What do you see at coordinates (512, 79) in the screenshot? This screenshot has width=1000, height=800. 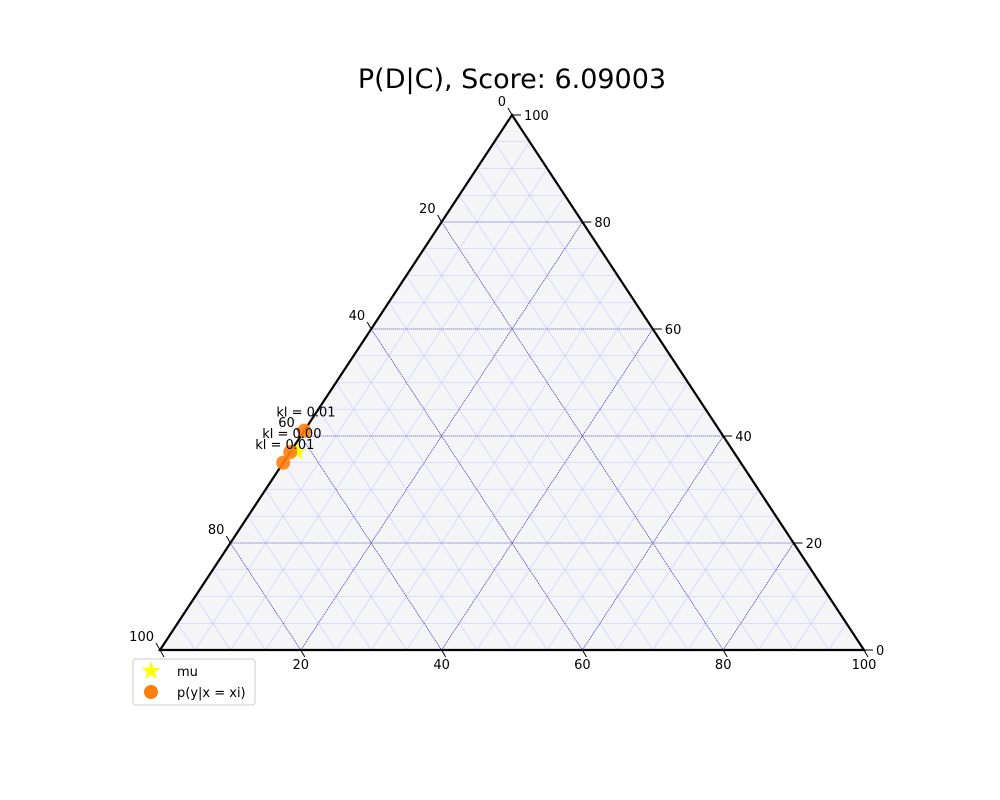 I see `chart-title: P(D|C), Score: 6.09003` at bounding box center [512, 79].